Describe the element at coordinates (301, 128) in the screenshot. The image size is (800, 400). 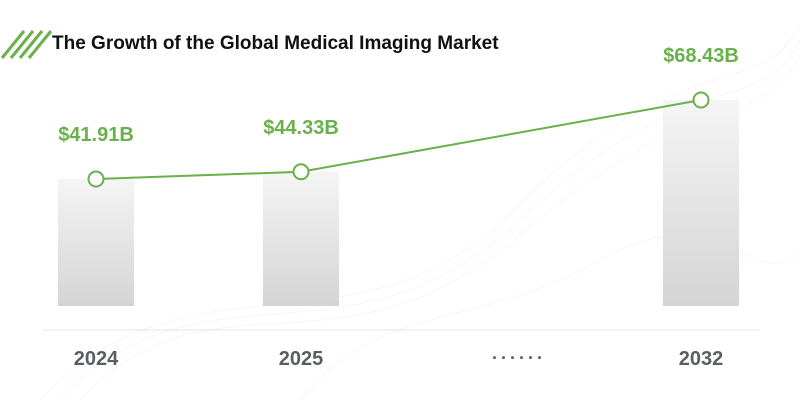
I see `data-label-2025: $44.33B` at that location.